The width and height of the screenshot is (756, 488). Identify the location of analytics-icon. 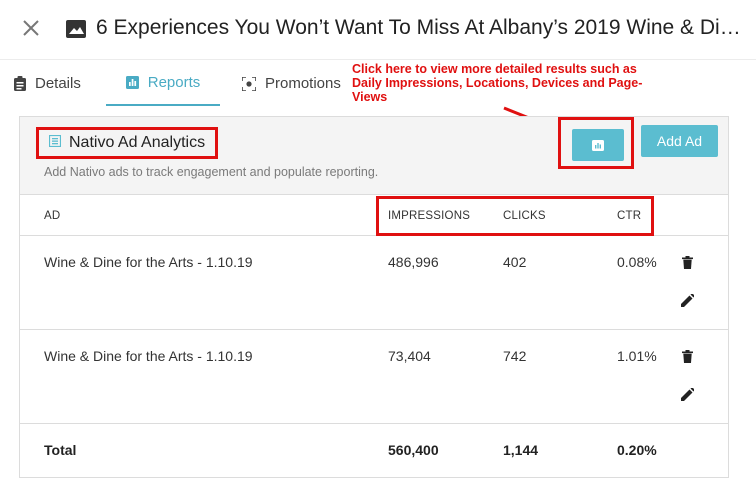
(55, 143).